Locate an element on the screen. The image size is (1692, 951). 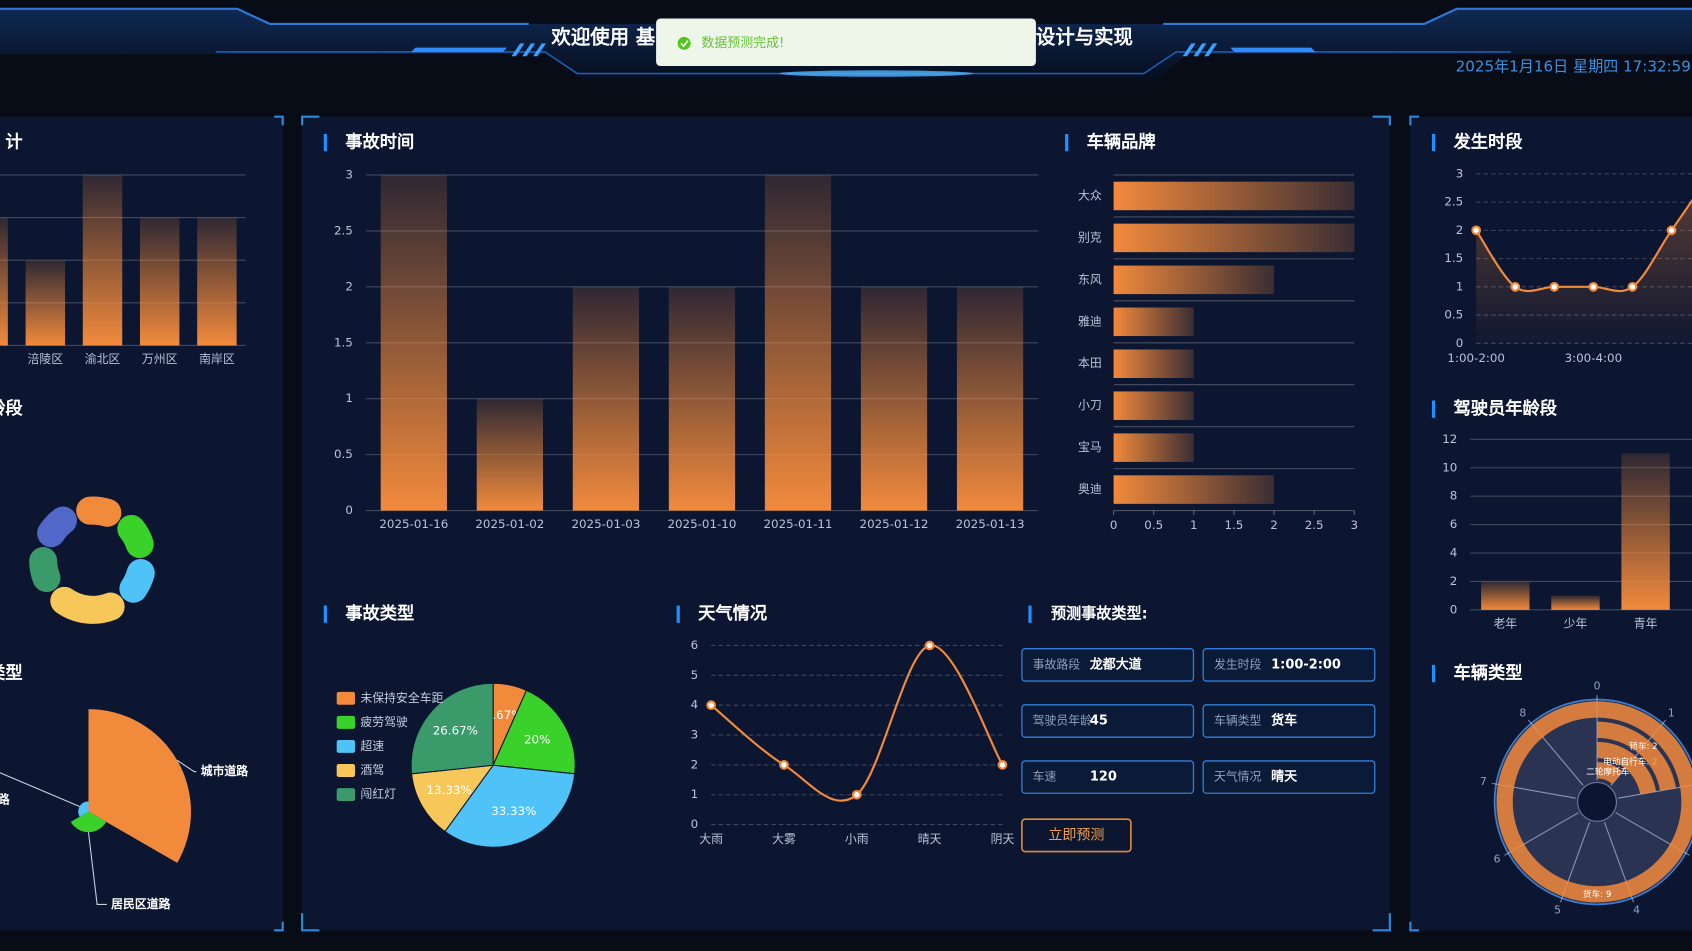
polar-bar-label: 二轮摩托车 is located at coordinates (1608, 772).